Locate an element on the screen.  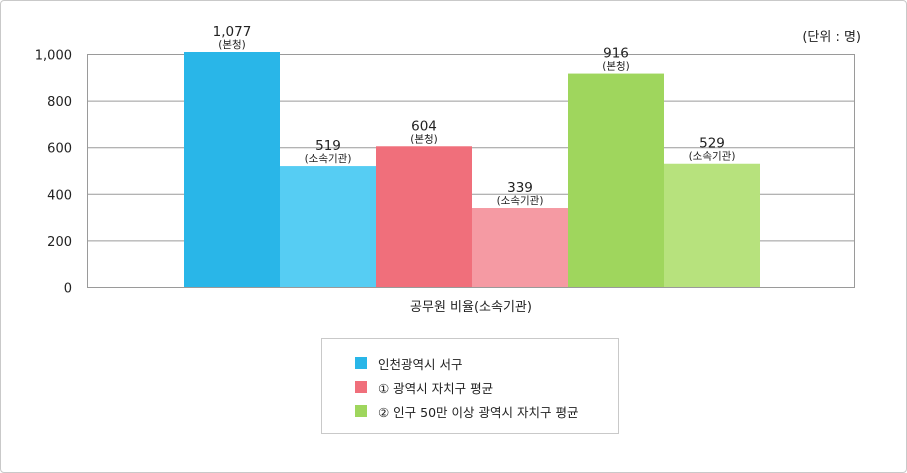
y-tick-label: 1,000 is located at coordinates (53, 56).